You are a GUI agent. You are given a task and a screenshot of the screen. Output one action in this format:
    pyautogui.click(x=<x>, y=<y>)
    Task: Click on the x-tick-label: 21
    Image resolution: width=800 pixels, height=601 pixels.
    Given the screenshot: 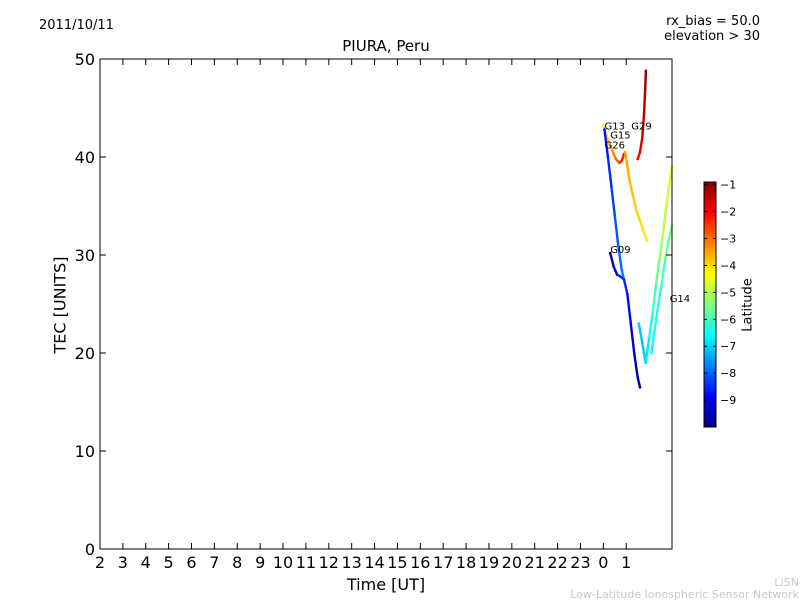 What is the action you would take?
    pyautogui.click(x=535, y=562)
    